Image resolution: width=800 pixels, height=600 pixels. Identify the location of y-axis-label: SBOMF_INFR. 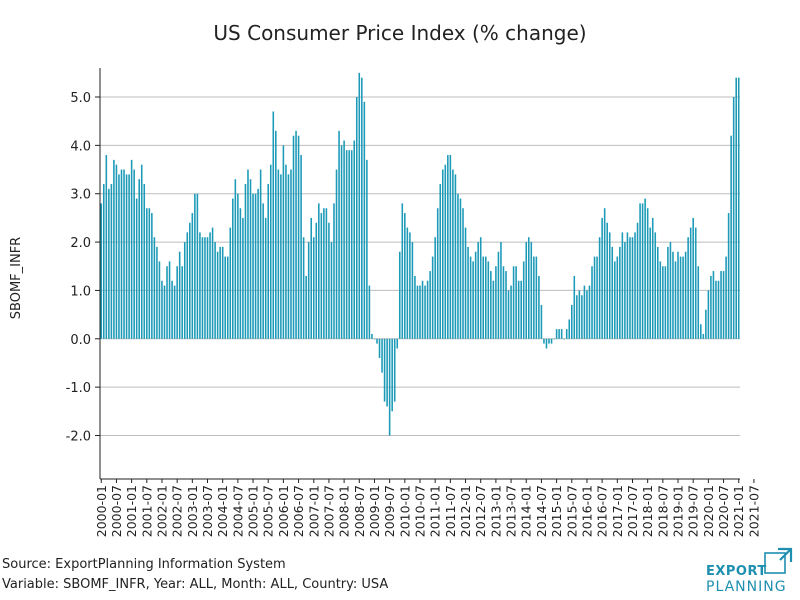
(16, 278).